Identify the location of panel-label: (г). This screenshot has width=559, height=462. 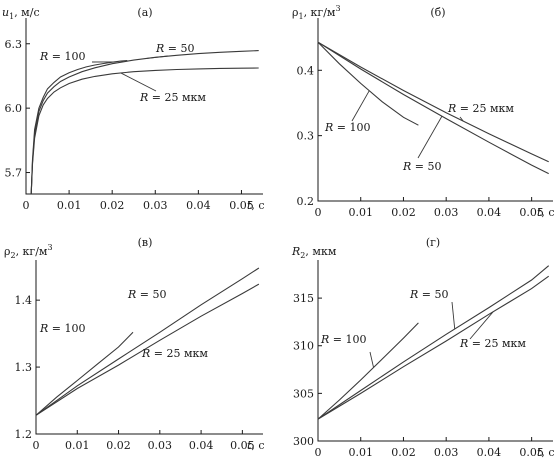
(433, 242).